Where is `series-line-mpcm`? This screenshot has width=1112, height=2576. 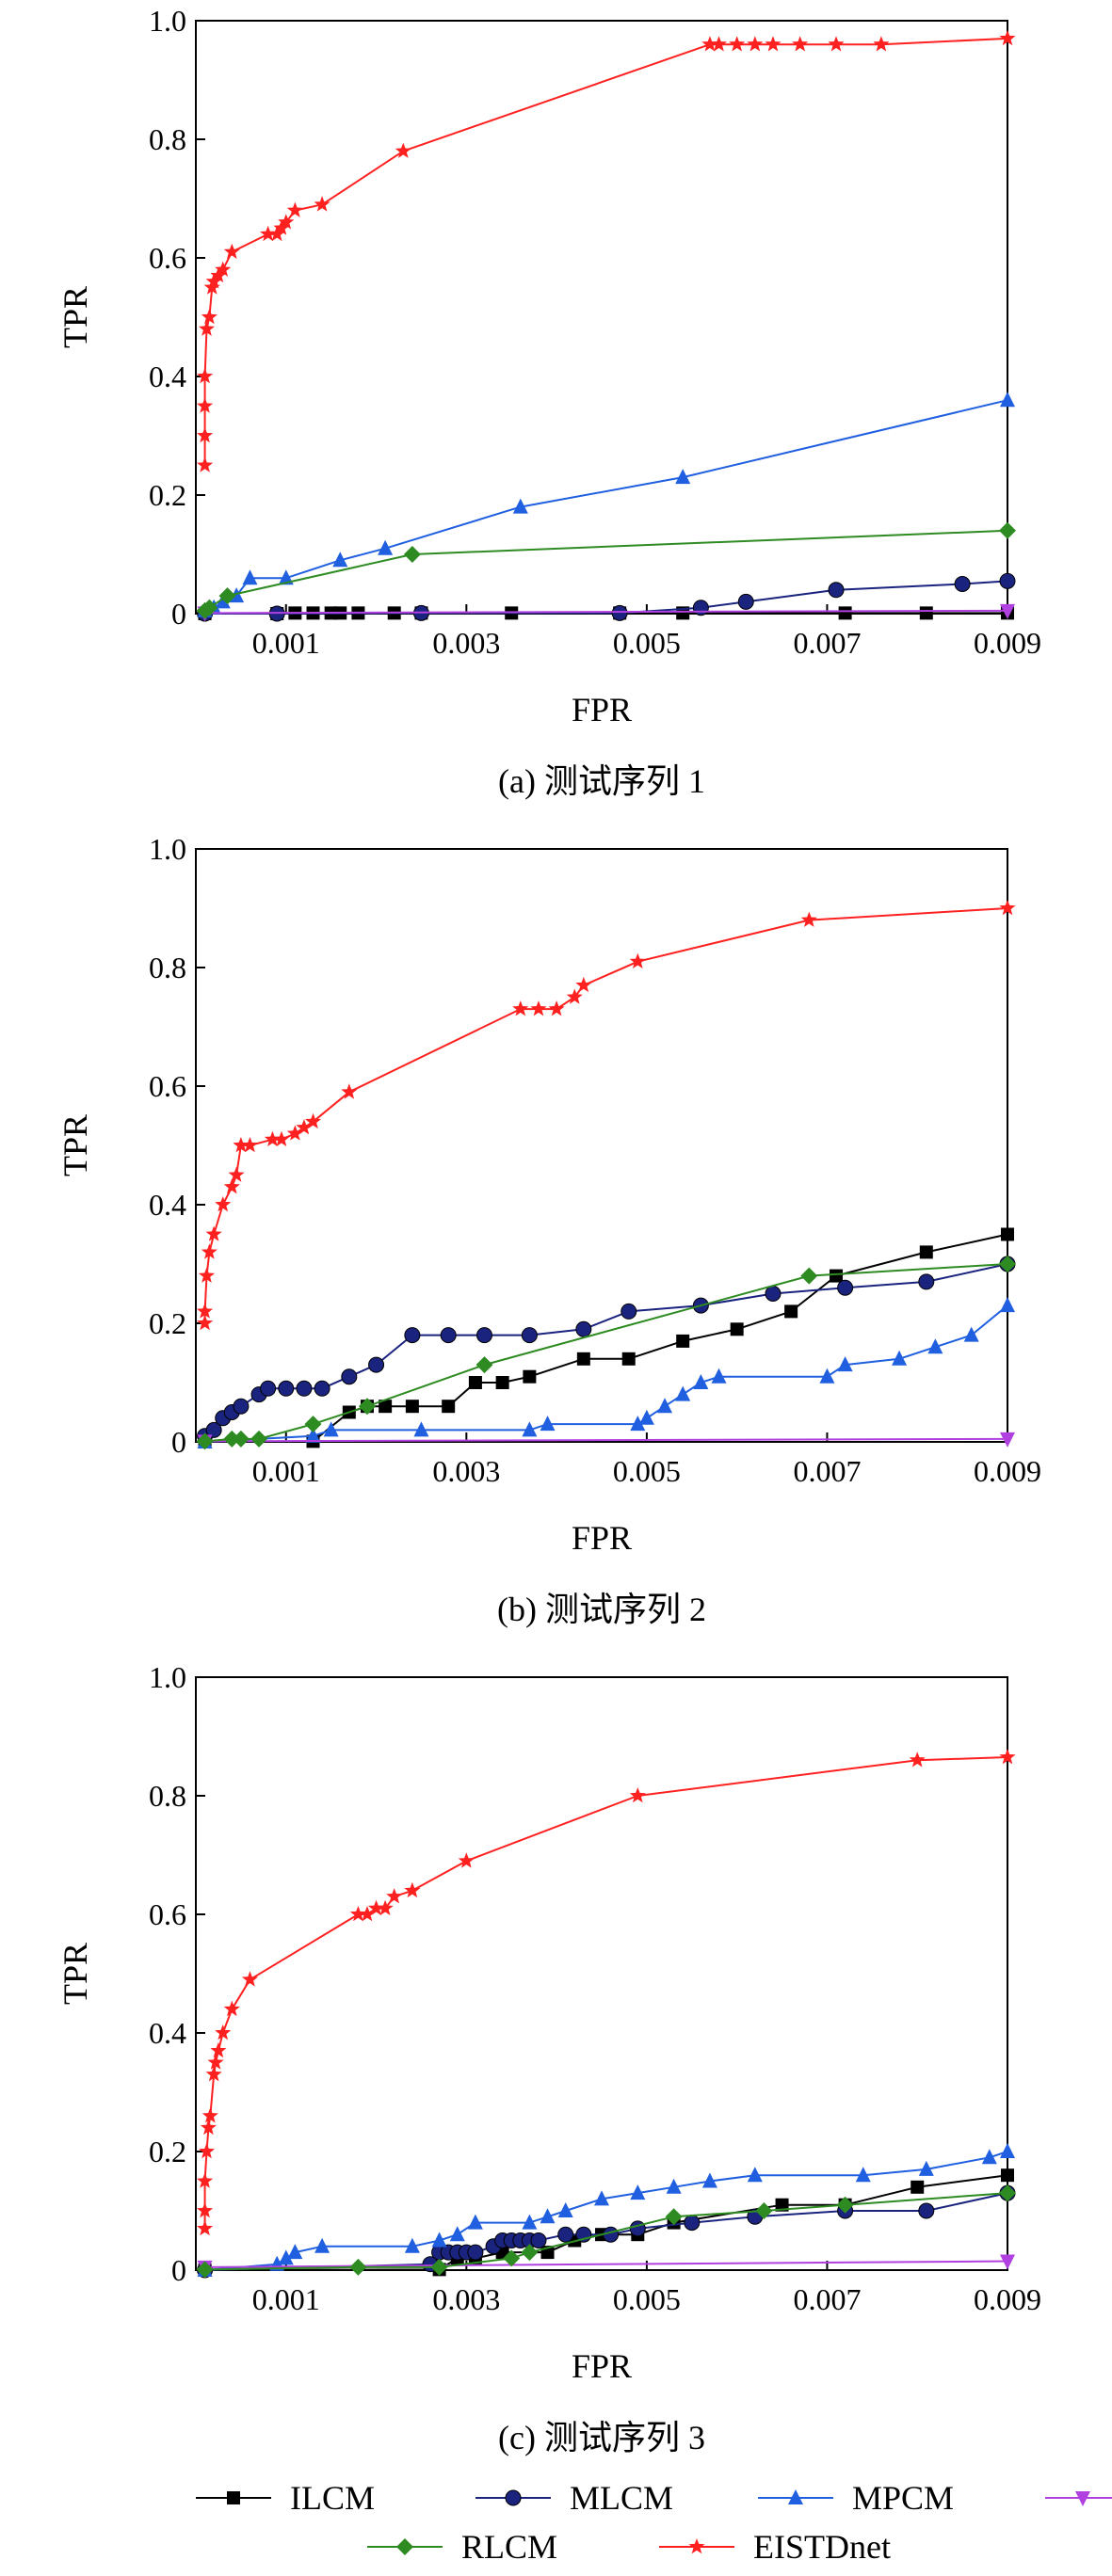 series-line-mpcm is located at coordinates (606, 1373).